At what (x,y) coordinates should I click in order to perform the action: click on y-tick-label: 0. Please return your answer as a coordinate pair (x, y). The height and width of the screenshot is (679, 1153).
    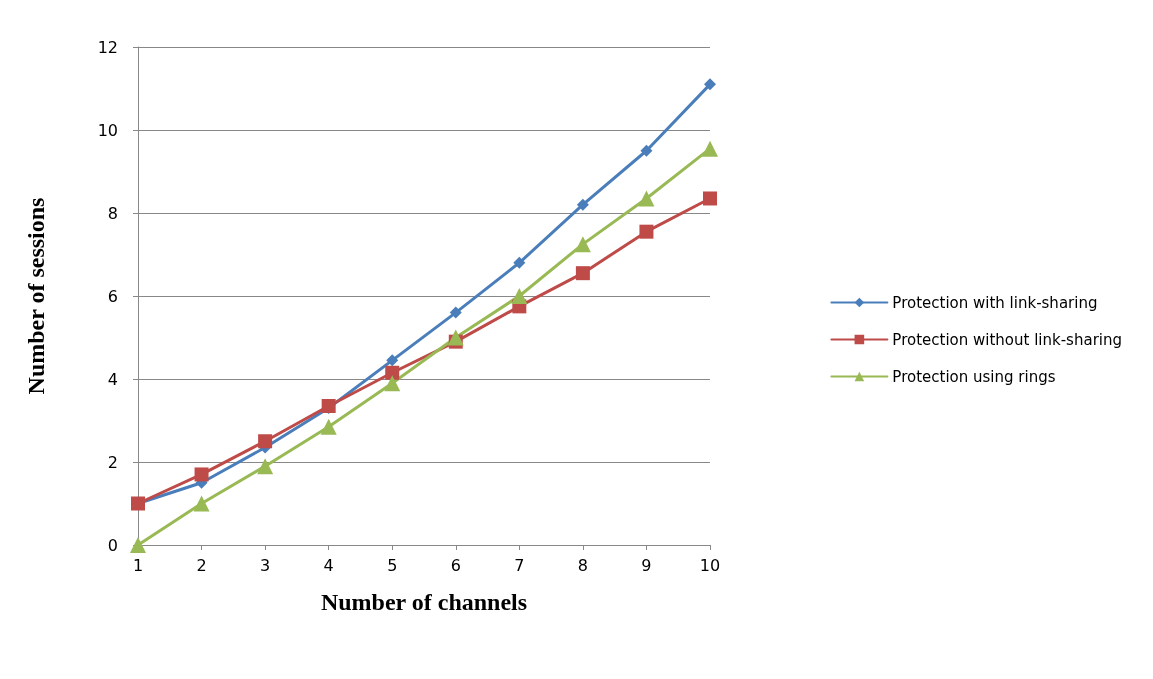
    Looking at the image, I should click on (112, 545).